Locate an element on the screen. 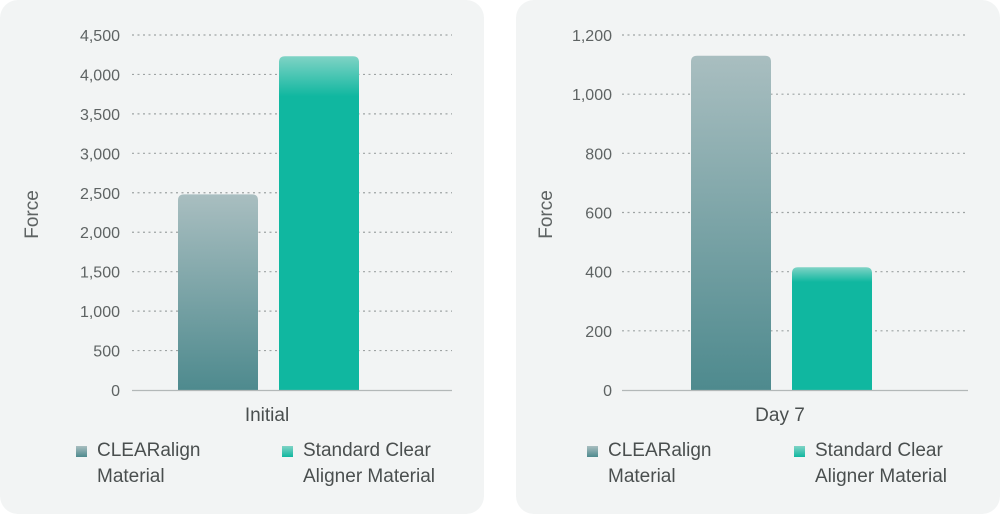 The height and width of the screenshot is (514, 1000). y-tick-label: 4,000 is located at coordinates (100, 75).